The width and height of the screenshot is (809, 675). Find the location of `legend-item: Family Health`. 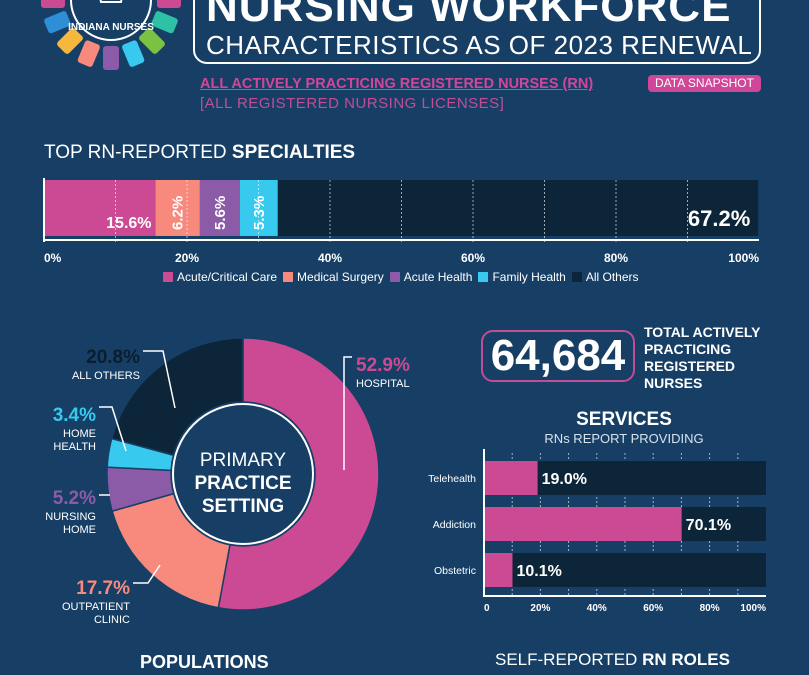

legend-item: Family Health is located at coordinates (522, 277).